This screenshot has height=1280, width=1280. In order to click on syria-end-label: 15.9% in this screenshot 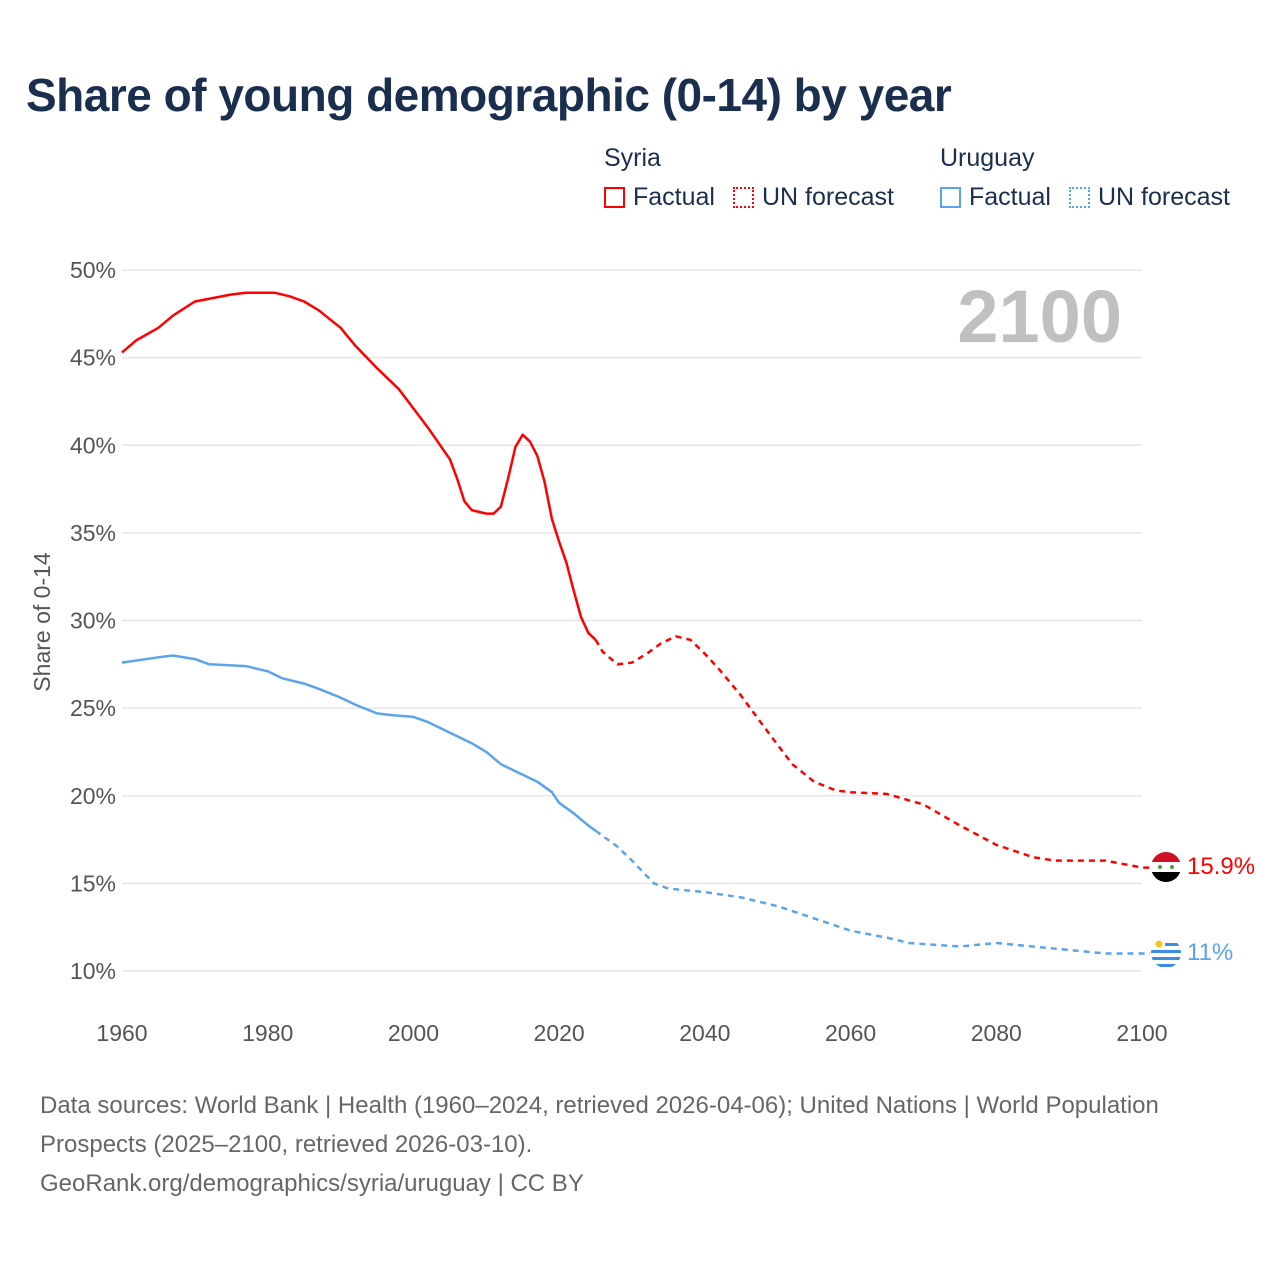, I will do `click(1221, 866)`.